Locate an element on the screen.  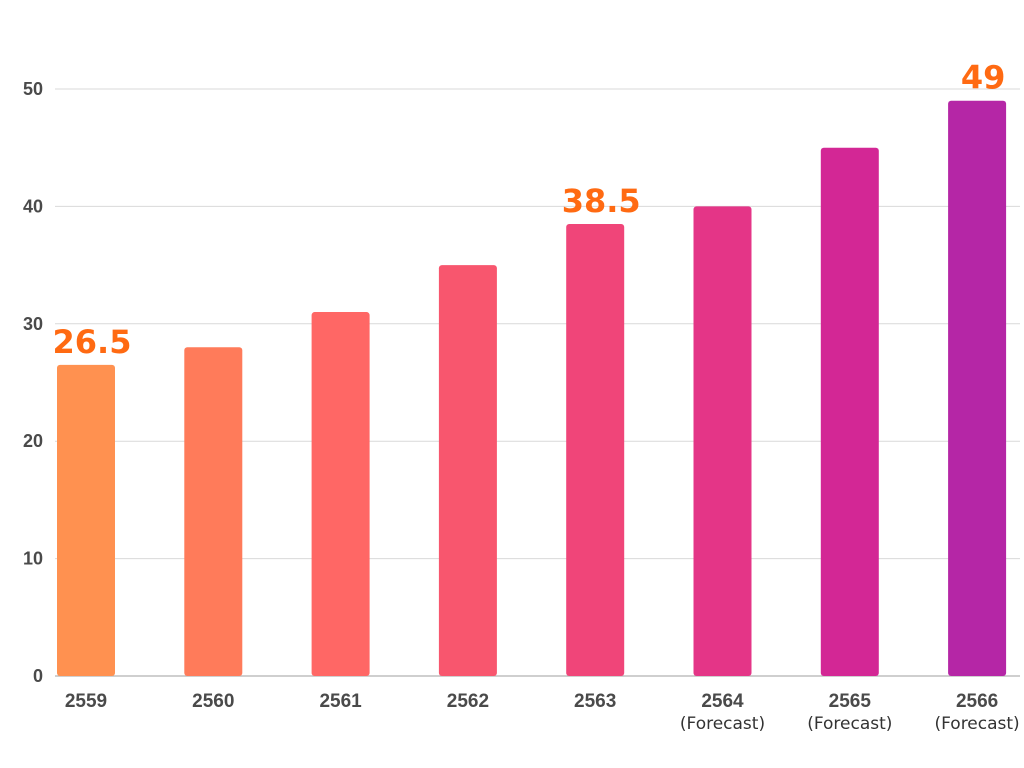
x-tick-label: 2564 is located at coordinates (722, 701).